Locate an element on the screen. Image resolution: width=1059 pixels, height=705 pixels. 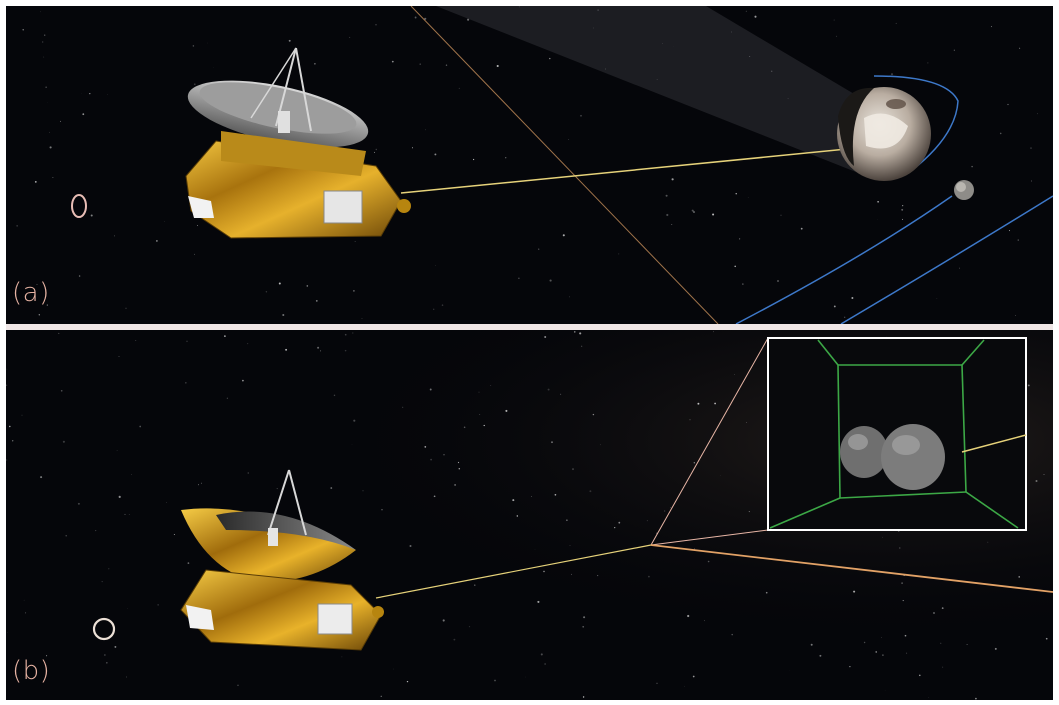
trajectory-line is located at coordinates (564, 165).